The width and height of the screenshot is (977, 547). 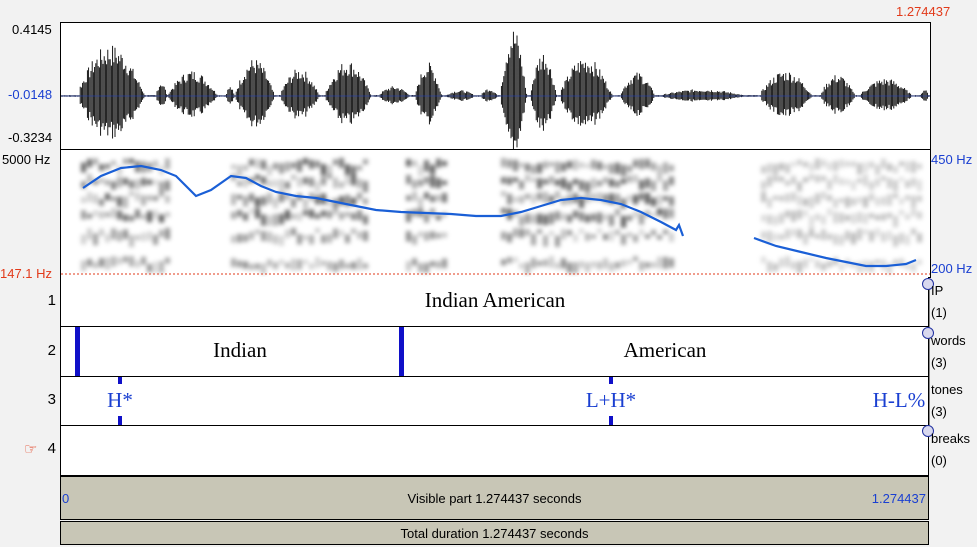 I want to click on tier-name: tones, so click(x=947, y=389).